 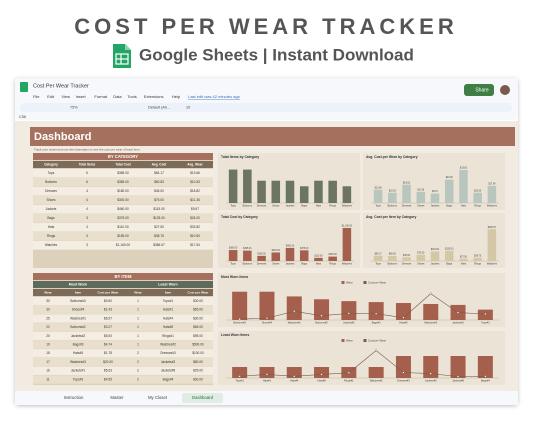 What do you see at coordinates (108, 318) in the screenshot?
I see `table-cell: $6.57` at bounding box center [108, 318].